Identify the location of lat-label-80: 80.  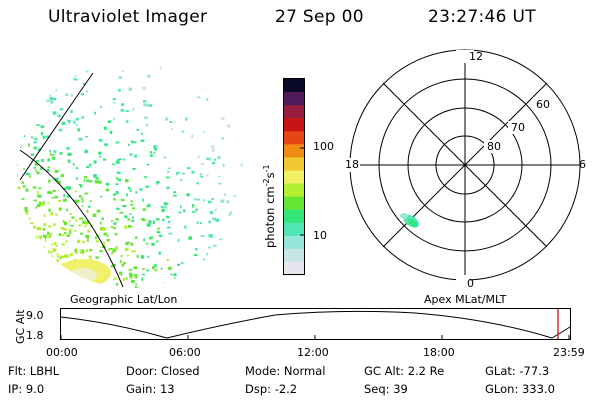
(494, 146).